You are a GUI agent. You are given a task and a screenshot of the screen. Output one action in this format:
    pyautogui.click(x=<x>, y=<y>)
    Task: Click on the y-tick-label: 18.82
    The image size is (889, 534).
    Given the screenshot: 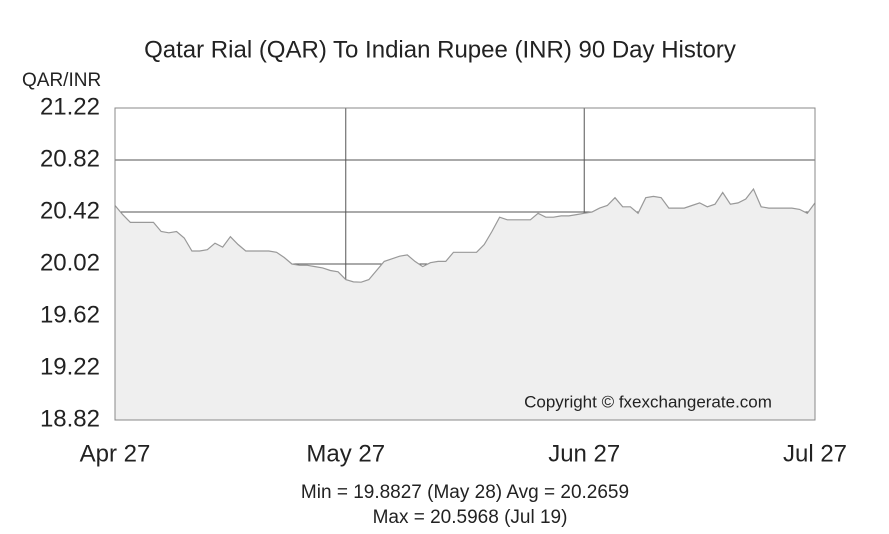 What is the action you would take?
    pyautogui.click(x=70, y=418)
    